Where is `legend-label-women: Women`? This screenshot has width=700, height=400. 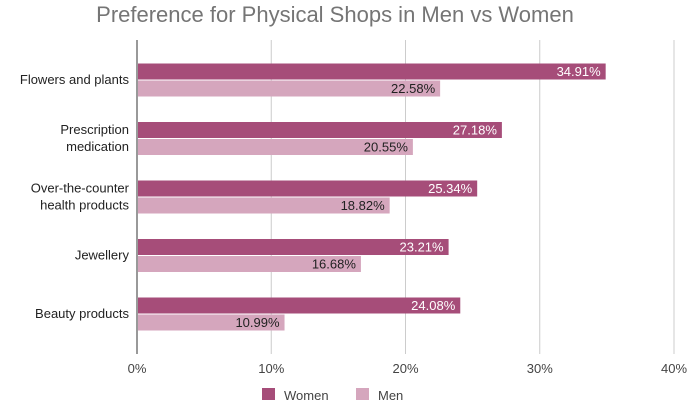
legend-label-women: Women is located at coordinates (306, 394).